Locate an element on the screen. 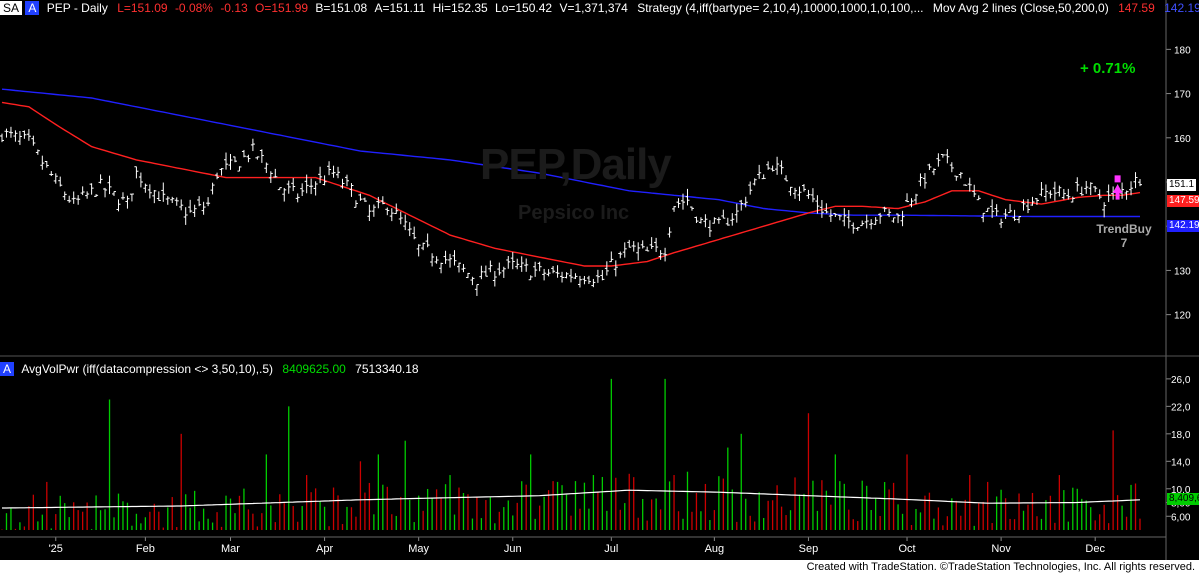 The image size is (1199, 574). x-tick-label: Apr is located at coordinates (324, 549).